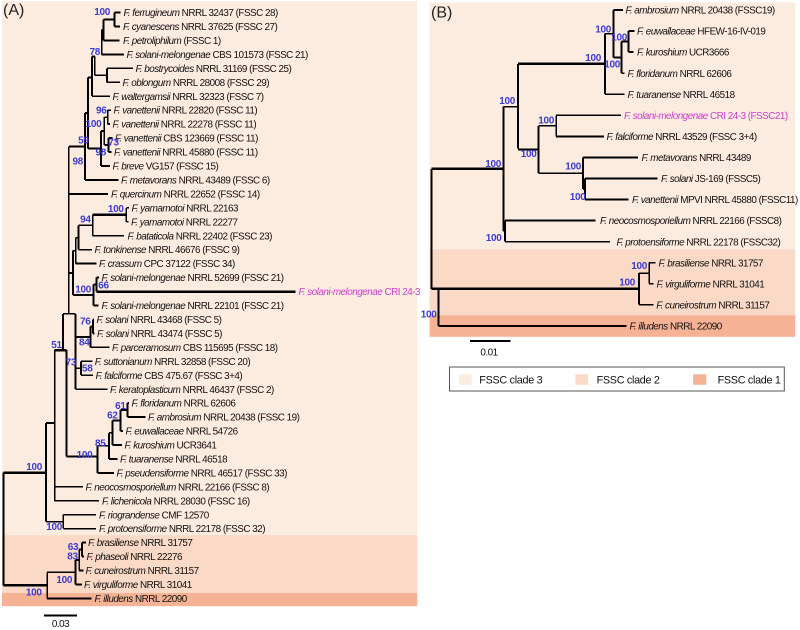  What do you see at coordinates (176, 501) in the screenshot?
I see `svg-text:F. lichenicola NRRL 28030 (FSS: F. lichenicola NRRL 28030 (FSSC 16)` at bounding box center [176, 501].